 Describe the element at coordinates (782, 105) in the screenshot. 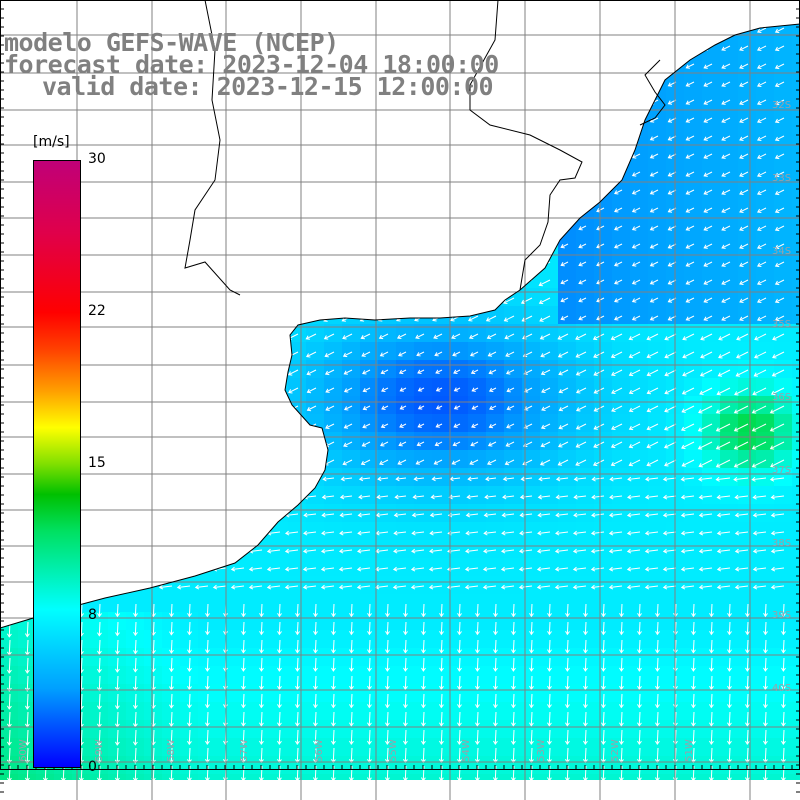

I see `latitude-label: 32S` at that location.